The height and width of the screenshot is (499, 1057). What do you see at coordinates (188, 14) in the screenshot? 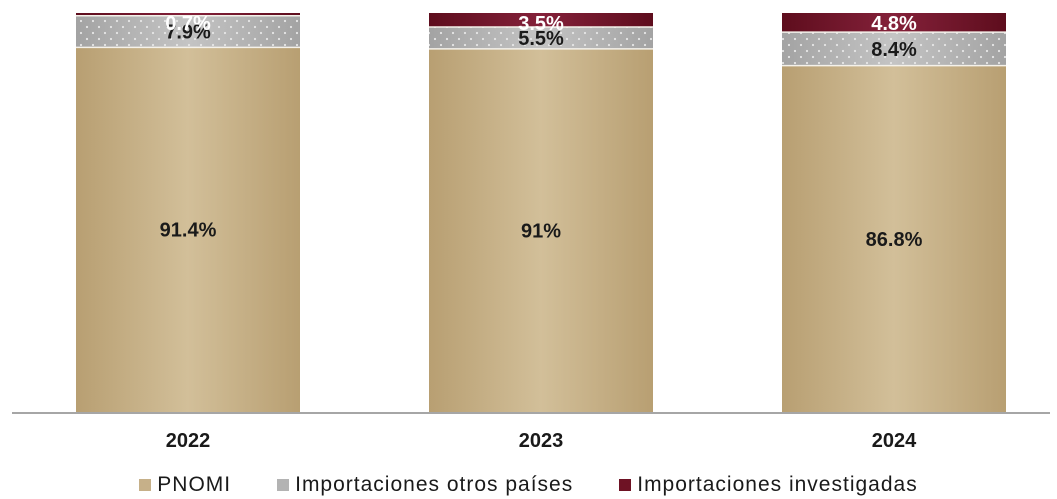
I see `bar-importaciones-investigadas-2022` at bounding box center [188, 14].